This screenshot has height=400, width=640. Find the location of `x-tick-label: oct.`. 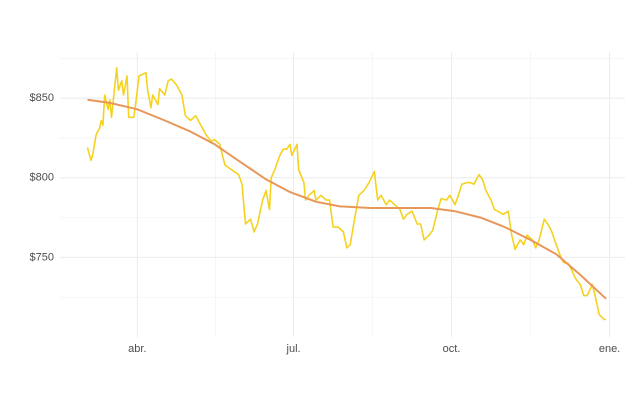

x-tick-label: oct. is located at coordinates (452, 349).